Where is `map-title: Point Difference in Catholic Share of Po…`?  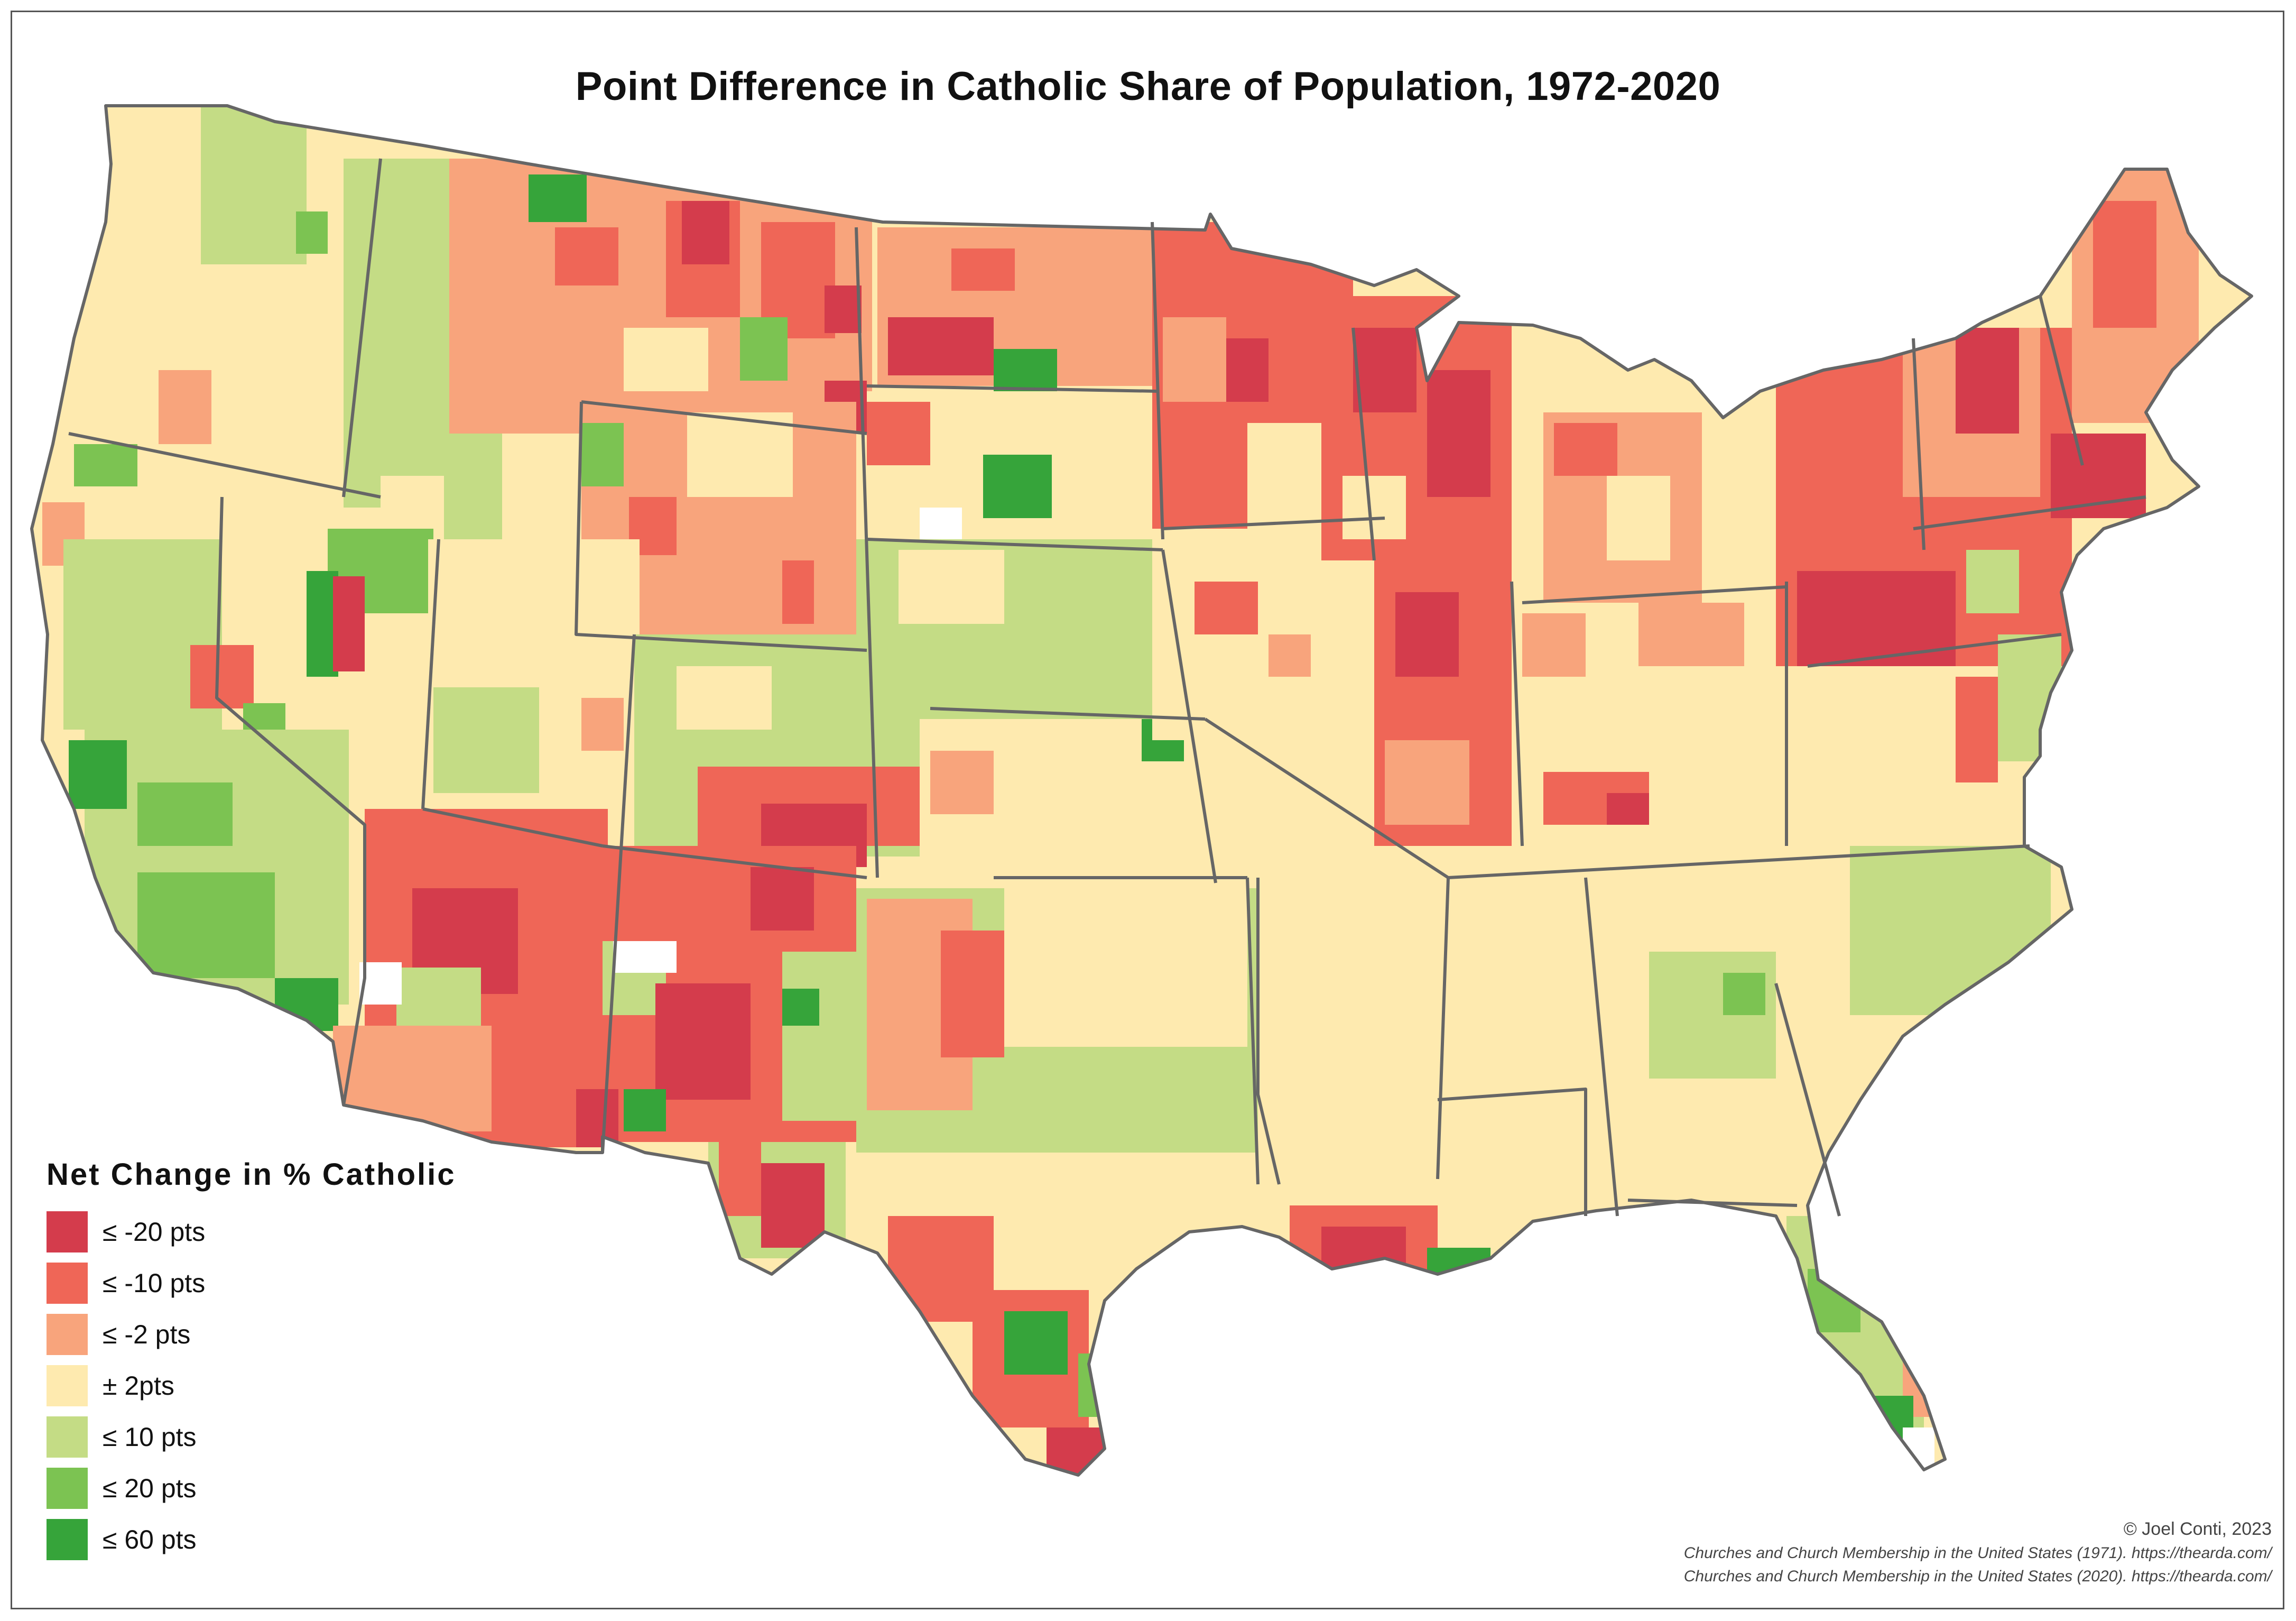
map-title: Point Difference in Catholic Share of Po… is located at coordinates (1148, 86).